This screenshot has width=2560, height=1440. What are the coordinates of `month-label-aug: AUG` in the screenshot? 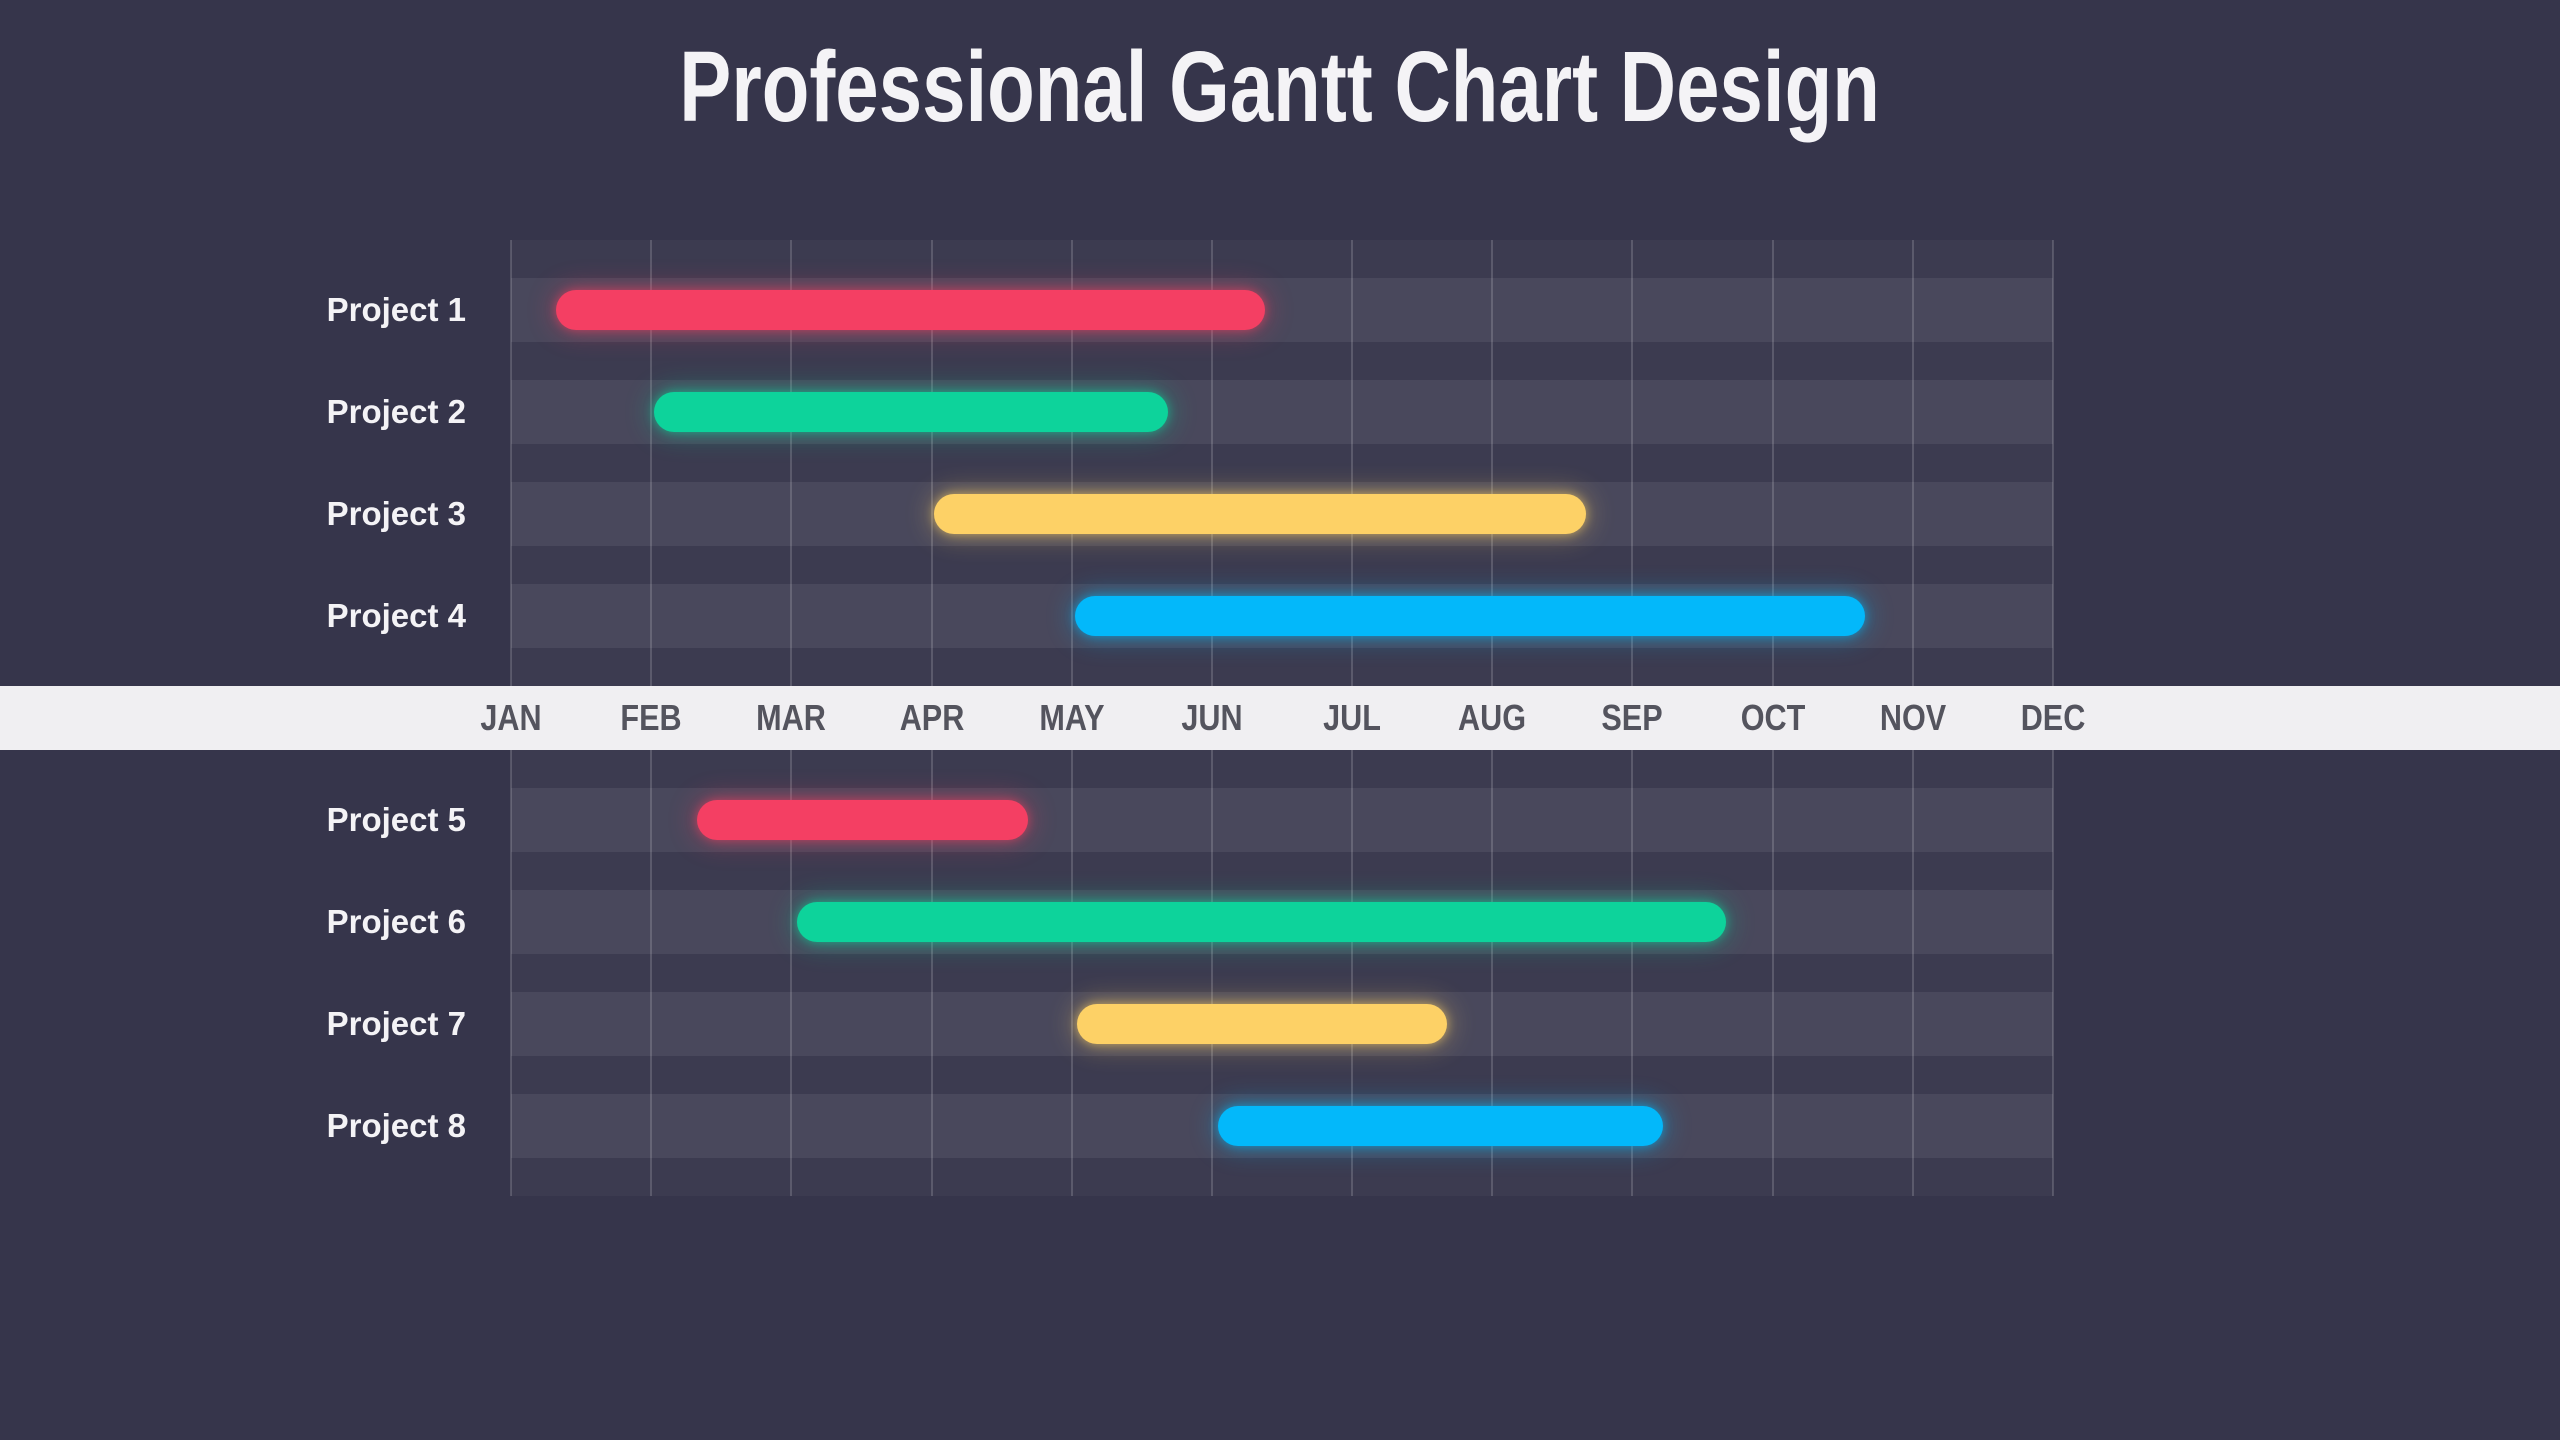 It's located at (1492, 717).